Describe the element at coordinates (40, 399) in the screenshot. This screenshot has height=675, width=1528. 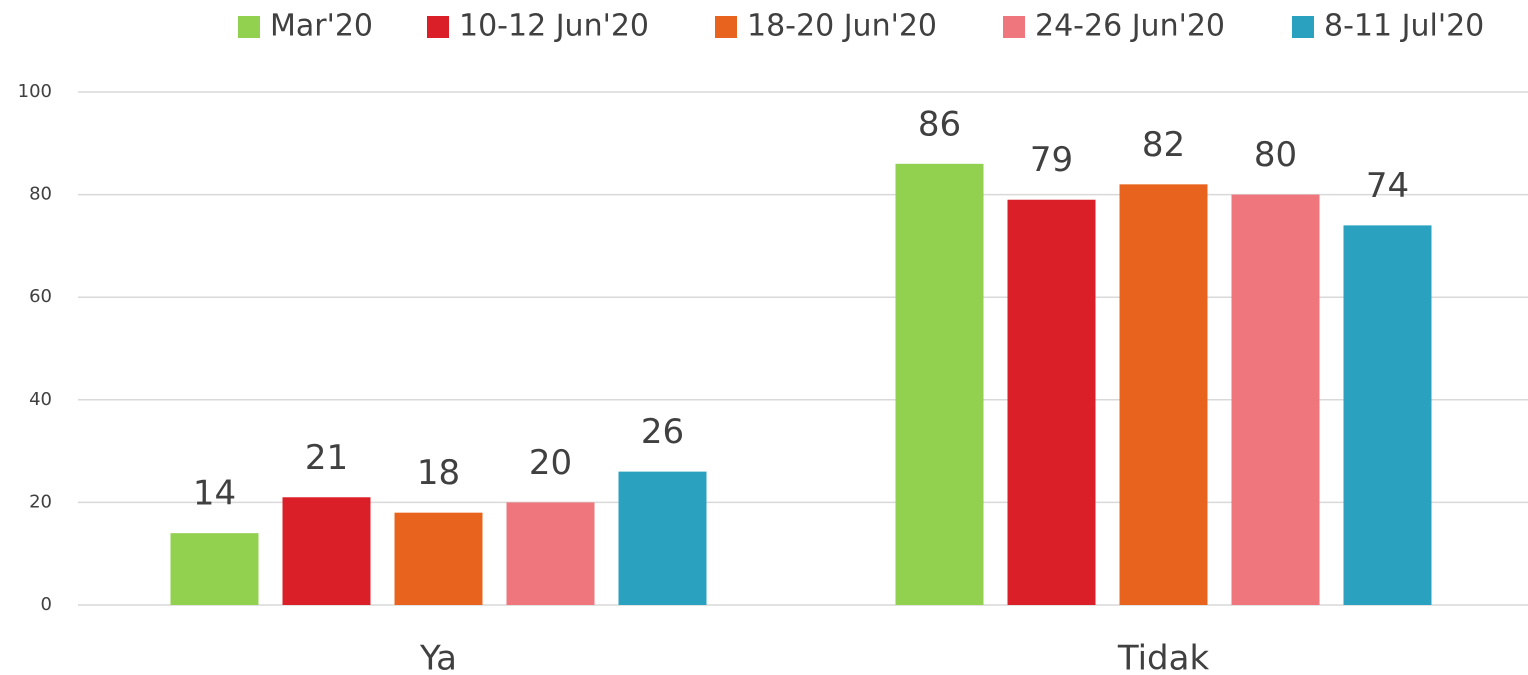
I see `y-tick-label: 40` at that location.